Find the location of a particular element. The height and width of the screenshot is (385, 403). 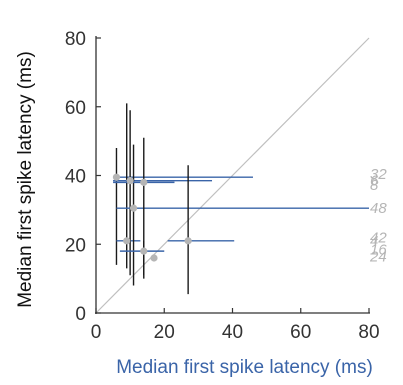

y-tick-label-60: 60 is located at coordinates (75, 108).